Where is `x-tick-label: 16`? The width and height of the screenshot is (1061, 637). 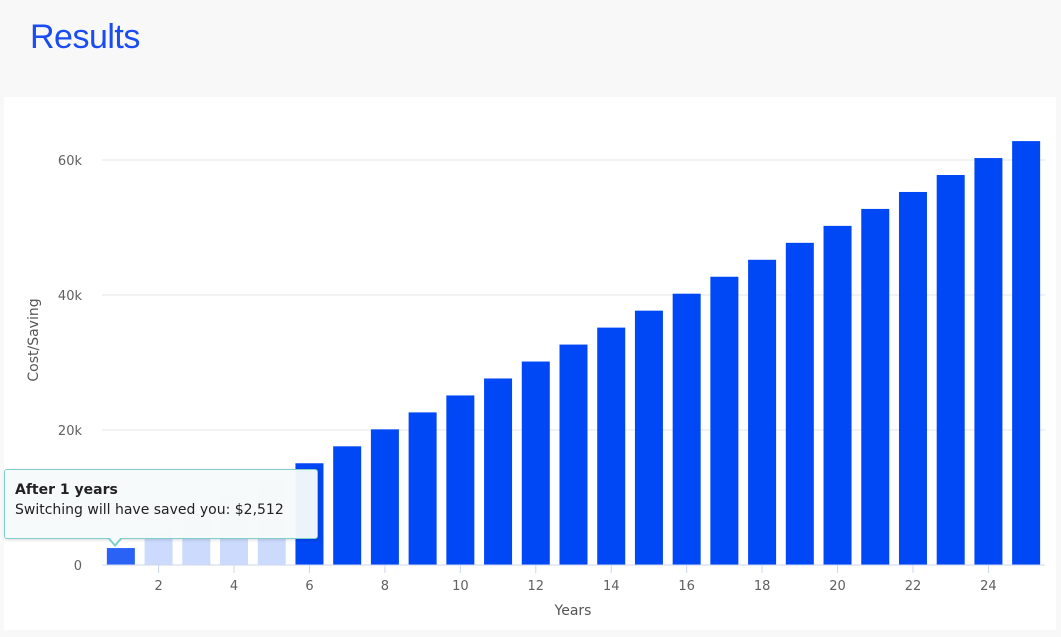
x-tick-label: 16 is located at coordinates (686, 586).